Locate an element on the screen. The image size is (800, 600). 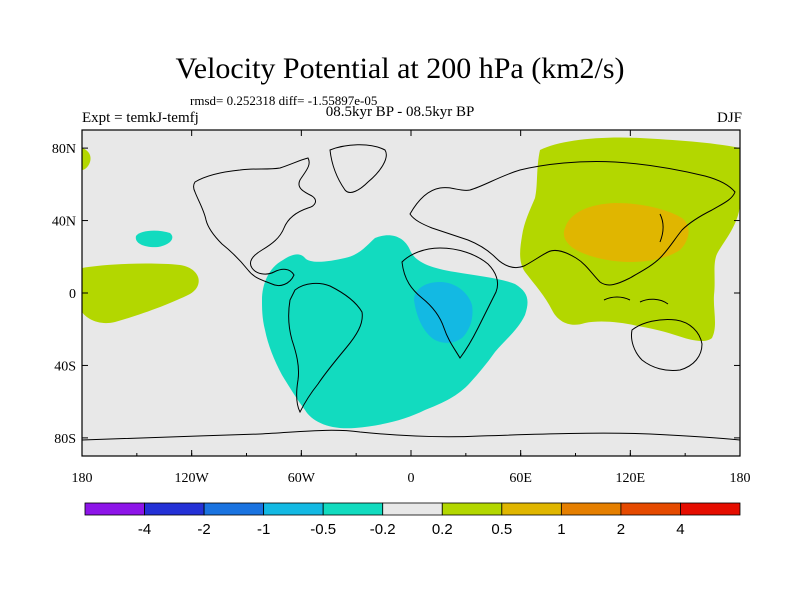
season-label: DJF is located at coordinates (729, 118).